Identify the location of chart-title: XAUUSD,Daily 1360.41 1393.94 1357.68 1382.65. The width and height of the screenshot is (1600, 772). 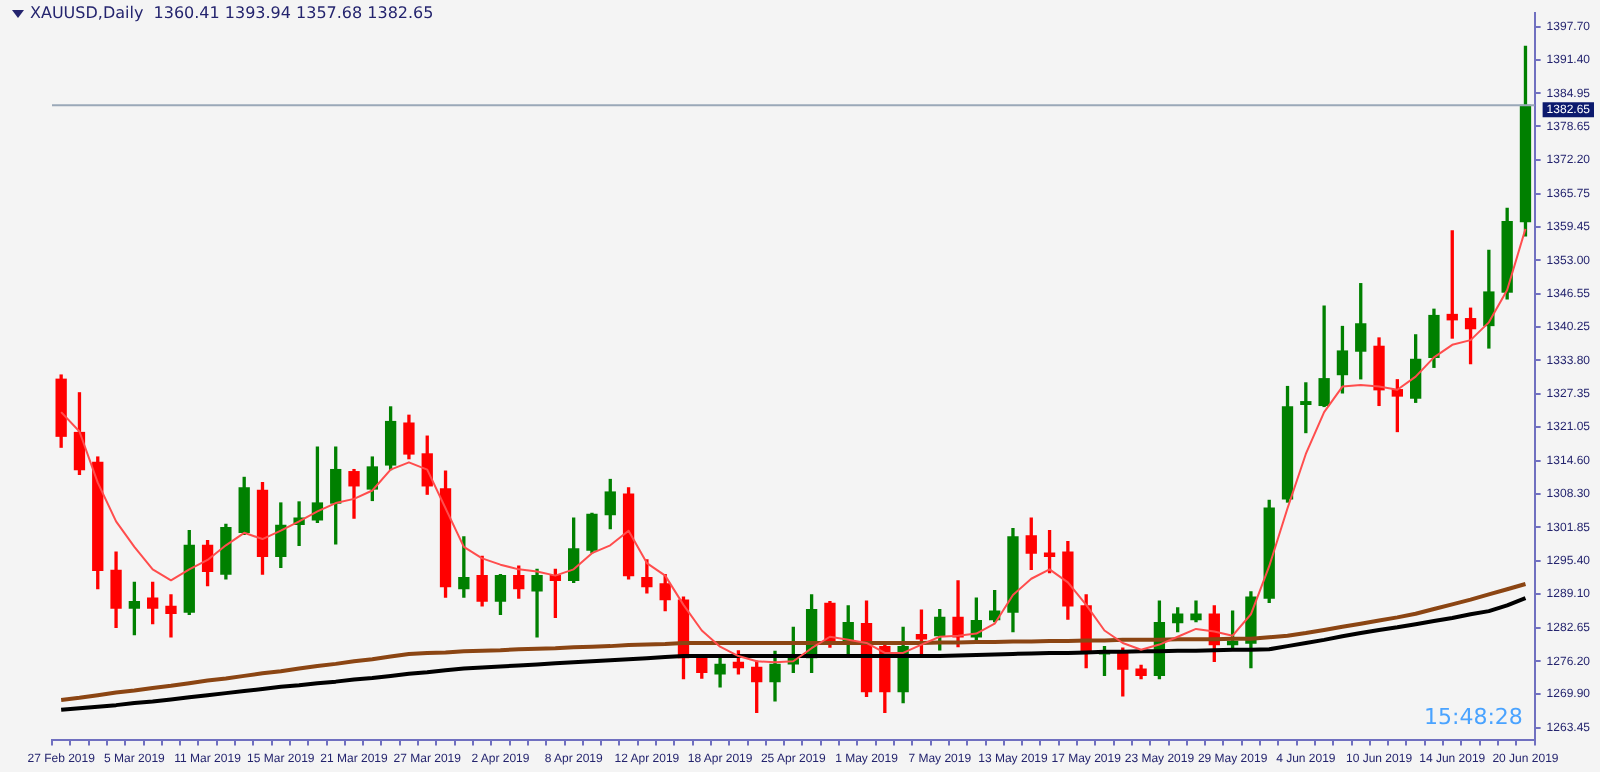
(232, 13).